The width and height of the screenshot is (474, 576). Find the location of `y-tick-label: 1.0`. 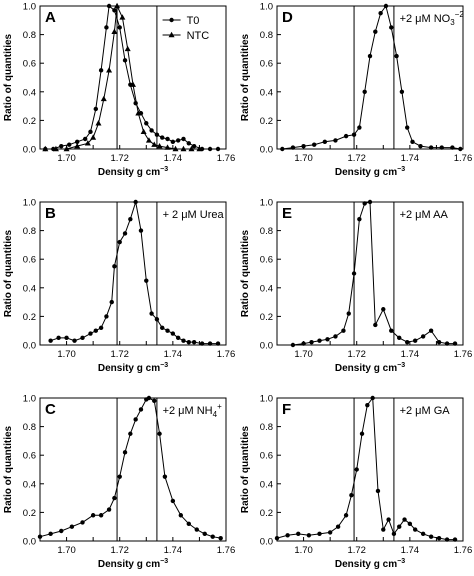

y-tick-label: 1.0 is located at coordinates (29, 203).